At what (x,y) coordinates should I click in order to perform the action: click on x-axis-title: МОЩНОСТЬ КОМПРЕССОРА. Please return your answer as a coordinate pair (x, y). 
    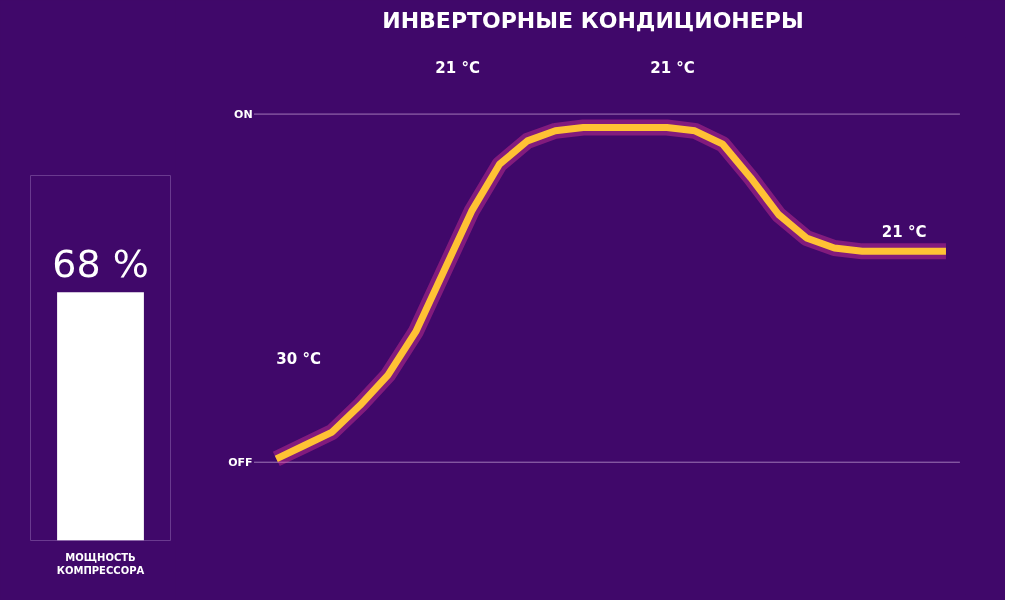
    Looking at the image, I should click on (100, 563).